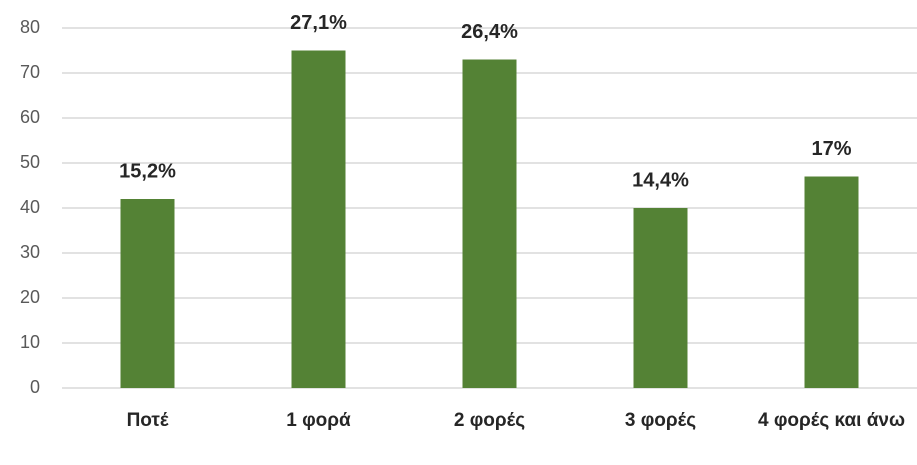 This screenshot has width=917, height=465. Describe the element at coordinates (660, 420) in the screenshot. I see `x-tick-label: 3 φορές` at that location.